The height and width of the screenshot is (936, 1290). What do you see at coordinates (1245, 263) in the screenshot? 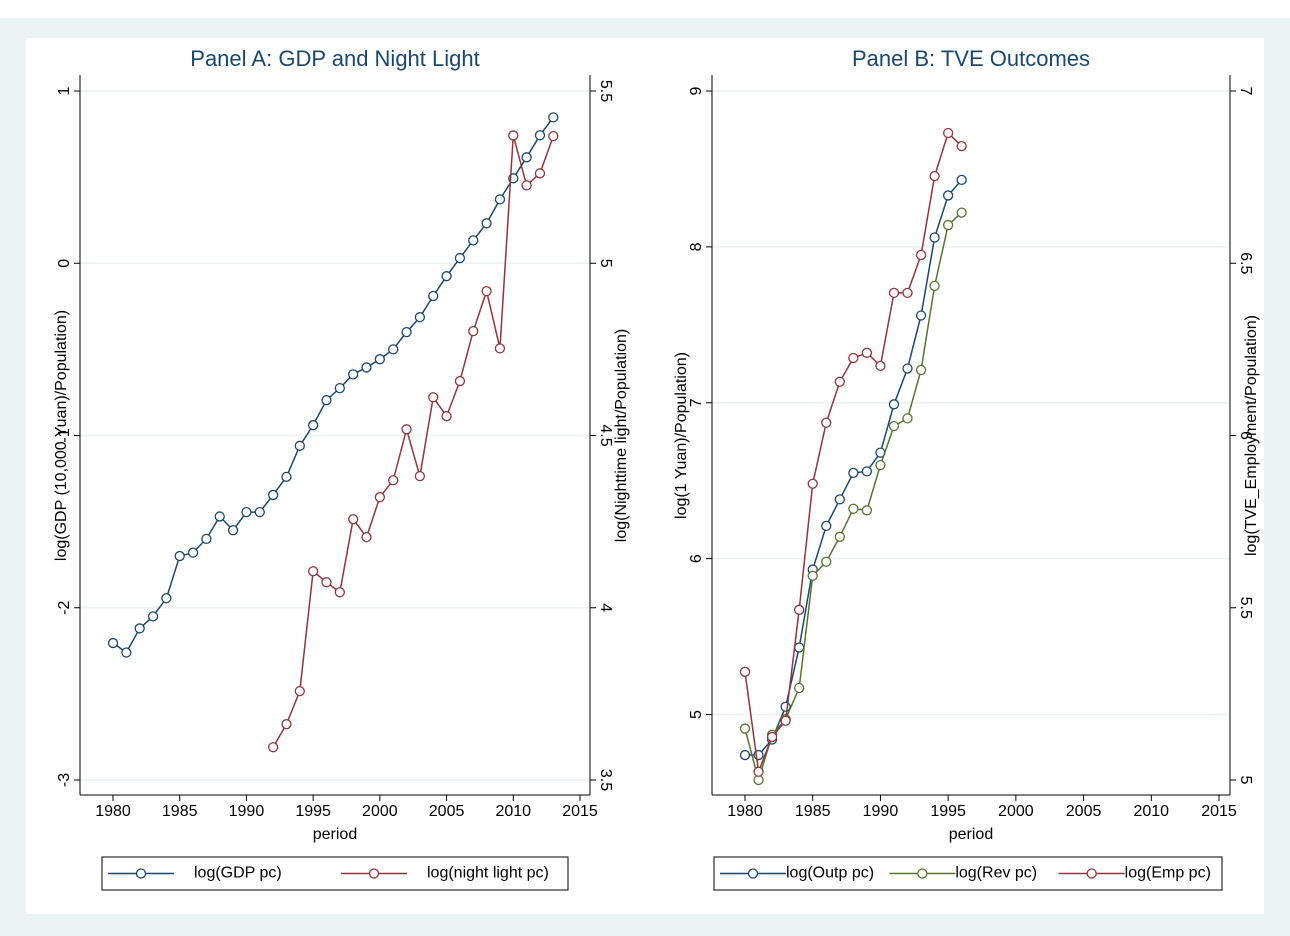
I see `y2-tick-label: 6.5` at bounding box center [1245, 263].